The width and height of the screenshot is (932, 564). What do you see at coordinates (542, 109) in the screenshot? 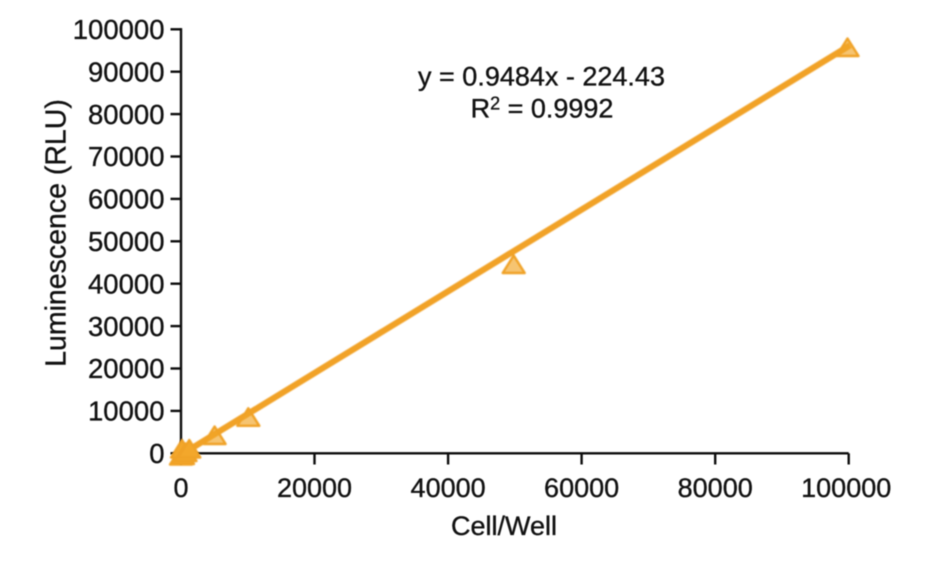
I see `svg-text: R2 = 0.9992` at bounding box center [542, 109].